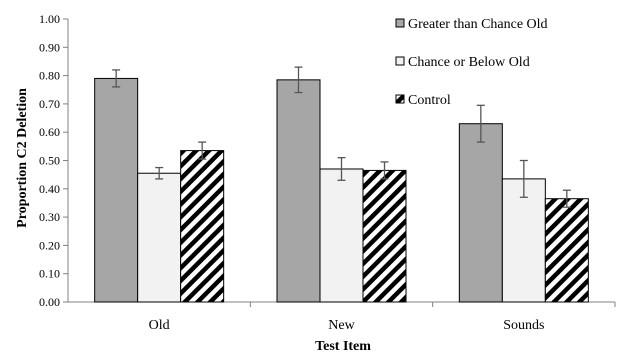 Image resolution: width=619 pixels, height=356 pixels. What do you see at coordinates (478, 24) in the screenshot?
I see `legend-label: Greater than Chance Old` at bounding box center [478, 24].